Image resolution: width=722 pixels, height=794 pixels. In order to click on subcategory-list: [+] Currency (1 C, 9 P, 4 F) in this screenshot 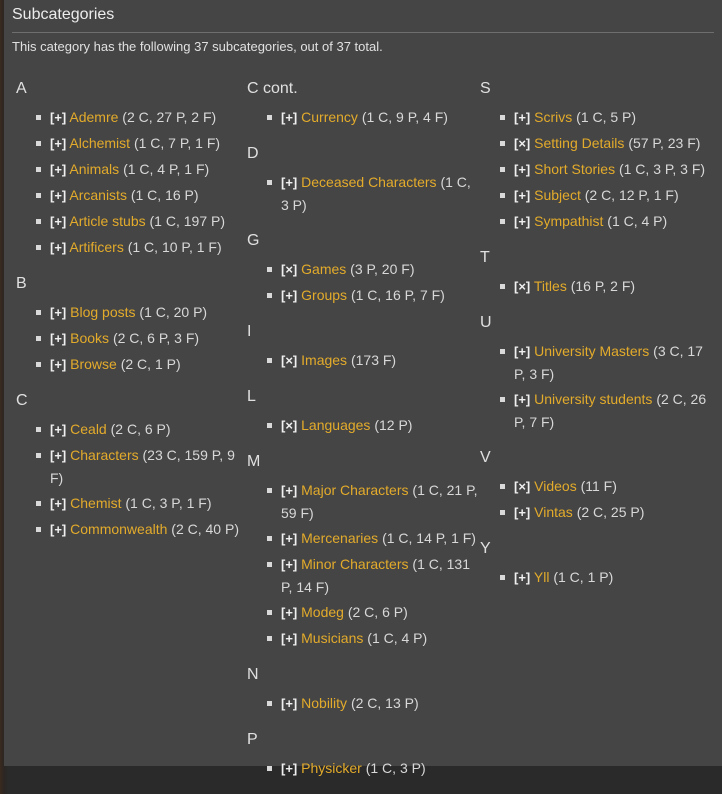, I will do `click(363, 117)`.